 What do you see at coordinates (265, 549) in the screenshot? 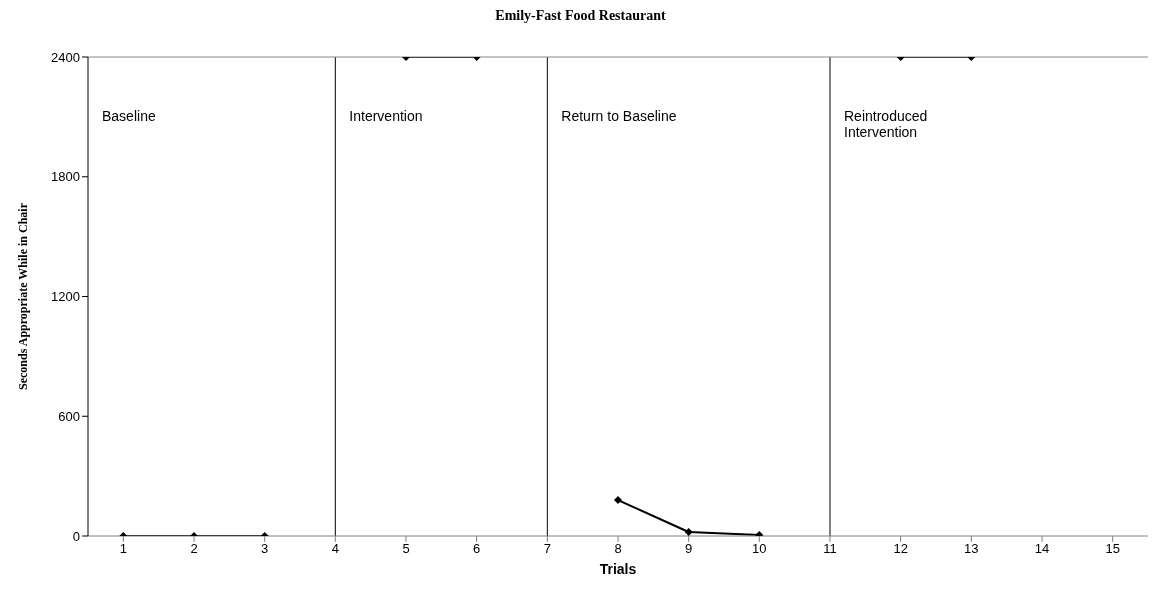
I see `x-tick-label: 3` at bounding box center [265, 549].